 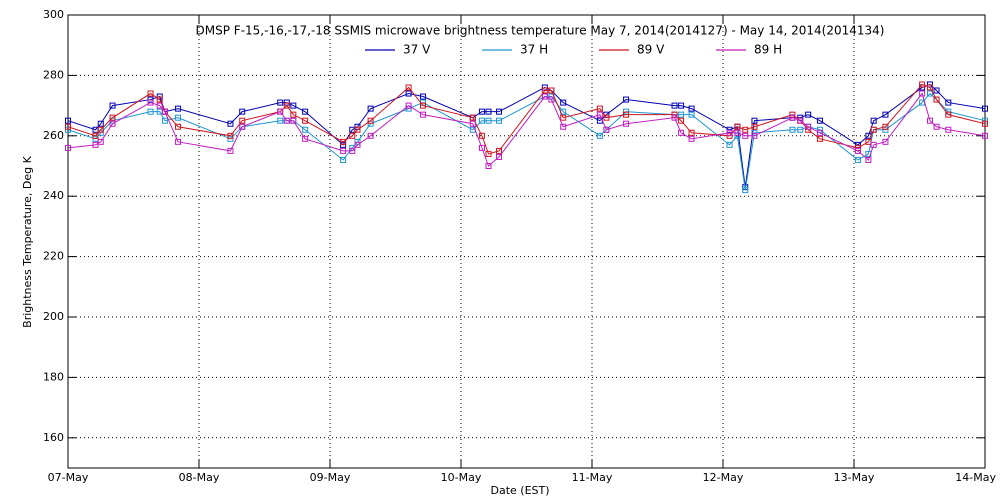 What do you see at coordinates (53, 135) in the screenshot?
I see `y-tick-label: 260` at bounding box center [53, 135].